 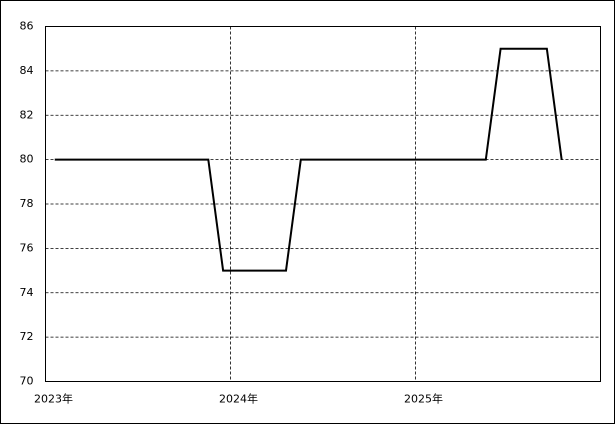 I want to click on y-tick-label: 76, so click(x=27, y=247).